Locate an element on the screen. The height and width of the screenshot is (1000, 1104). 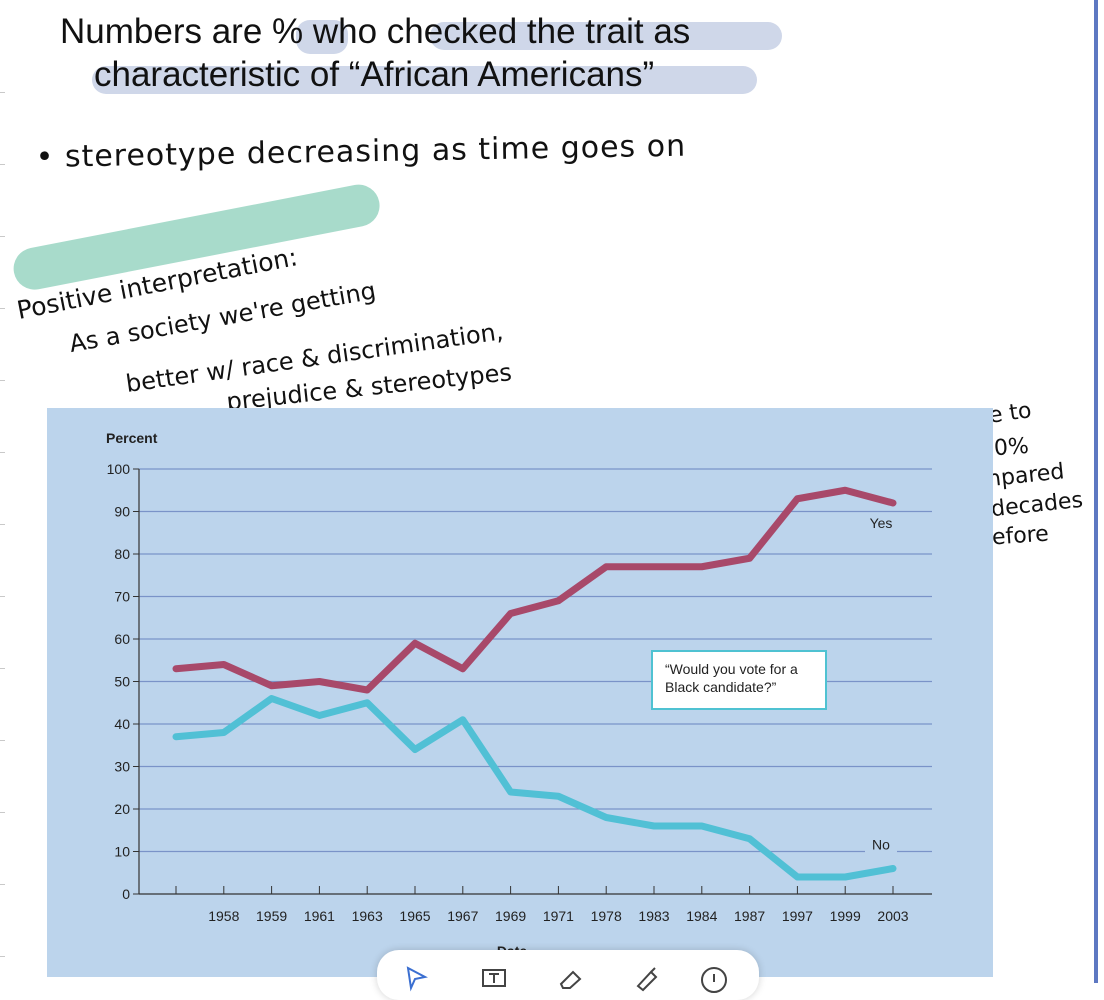
y-tick-label: 70 is located at coordinates (122, 597).